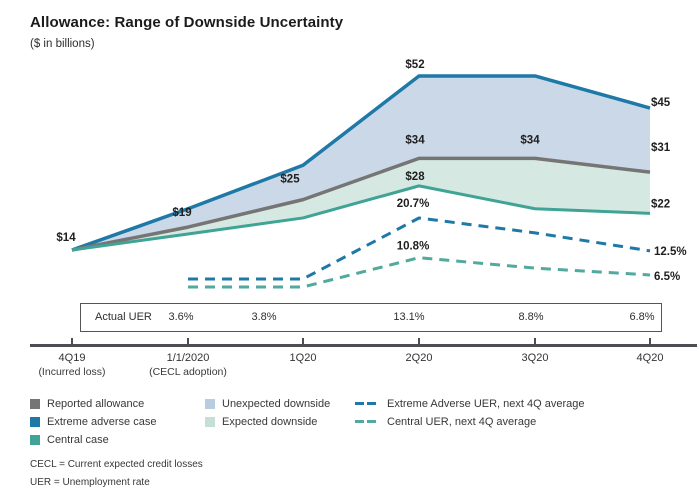 This screenshot has width=700, height=501. I want to click on x-axis-label-4q20: 4Q20, so click(650, 358).